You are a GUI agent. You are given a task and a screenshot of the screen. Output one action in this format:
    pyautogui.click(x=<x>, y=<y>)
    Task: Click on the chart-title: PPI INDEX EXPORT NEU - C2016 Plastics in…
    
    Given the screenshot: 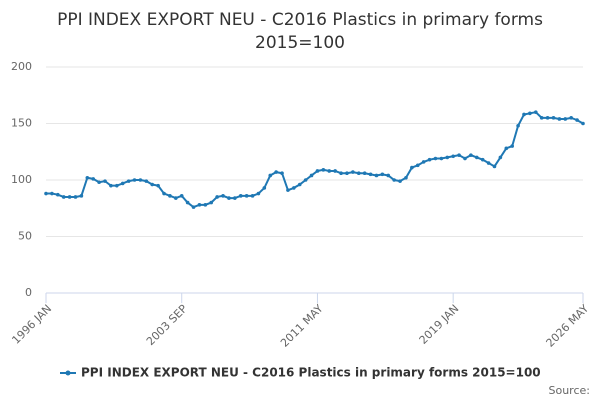 What is the action you would take?
    pyautogui.click(x=300, y=20)
    